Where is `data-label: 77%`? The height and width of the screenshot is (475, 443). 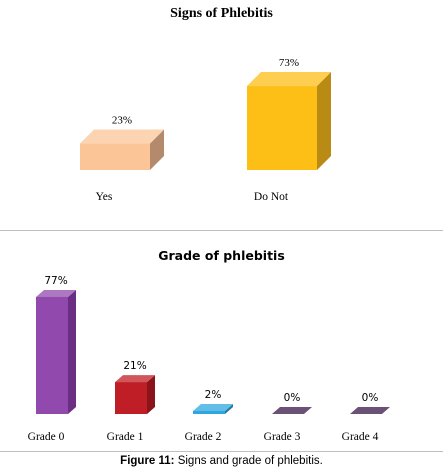
data-label: 77% is located at coordinates (55, 281).